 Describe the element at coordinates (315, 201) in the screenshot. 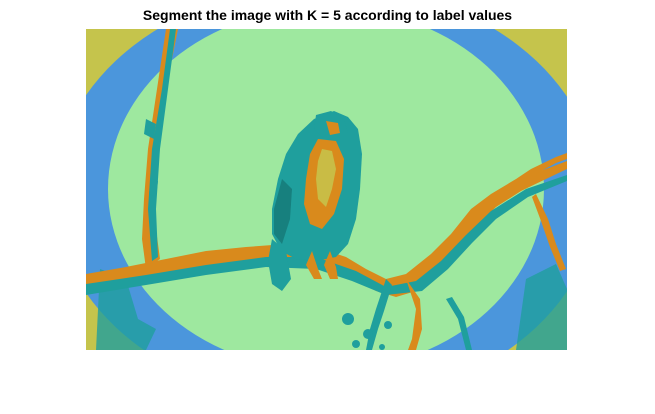

I see `bird` at that location.